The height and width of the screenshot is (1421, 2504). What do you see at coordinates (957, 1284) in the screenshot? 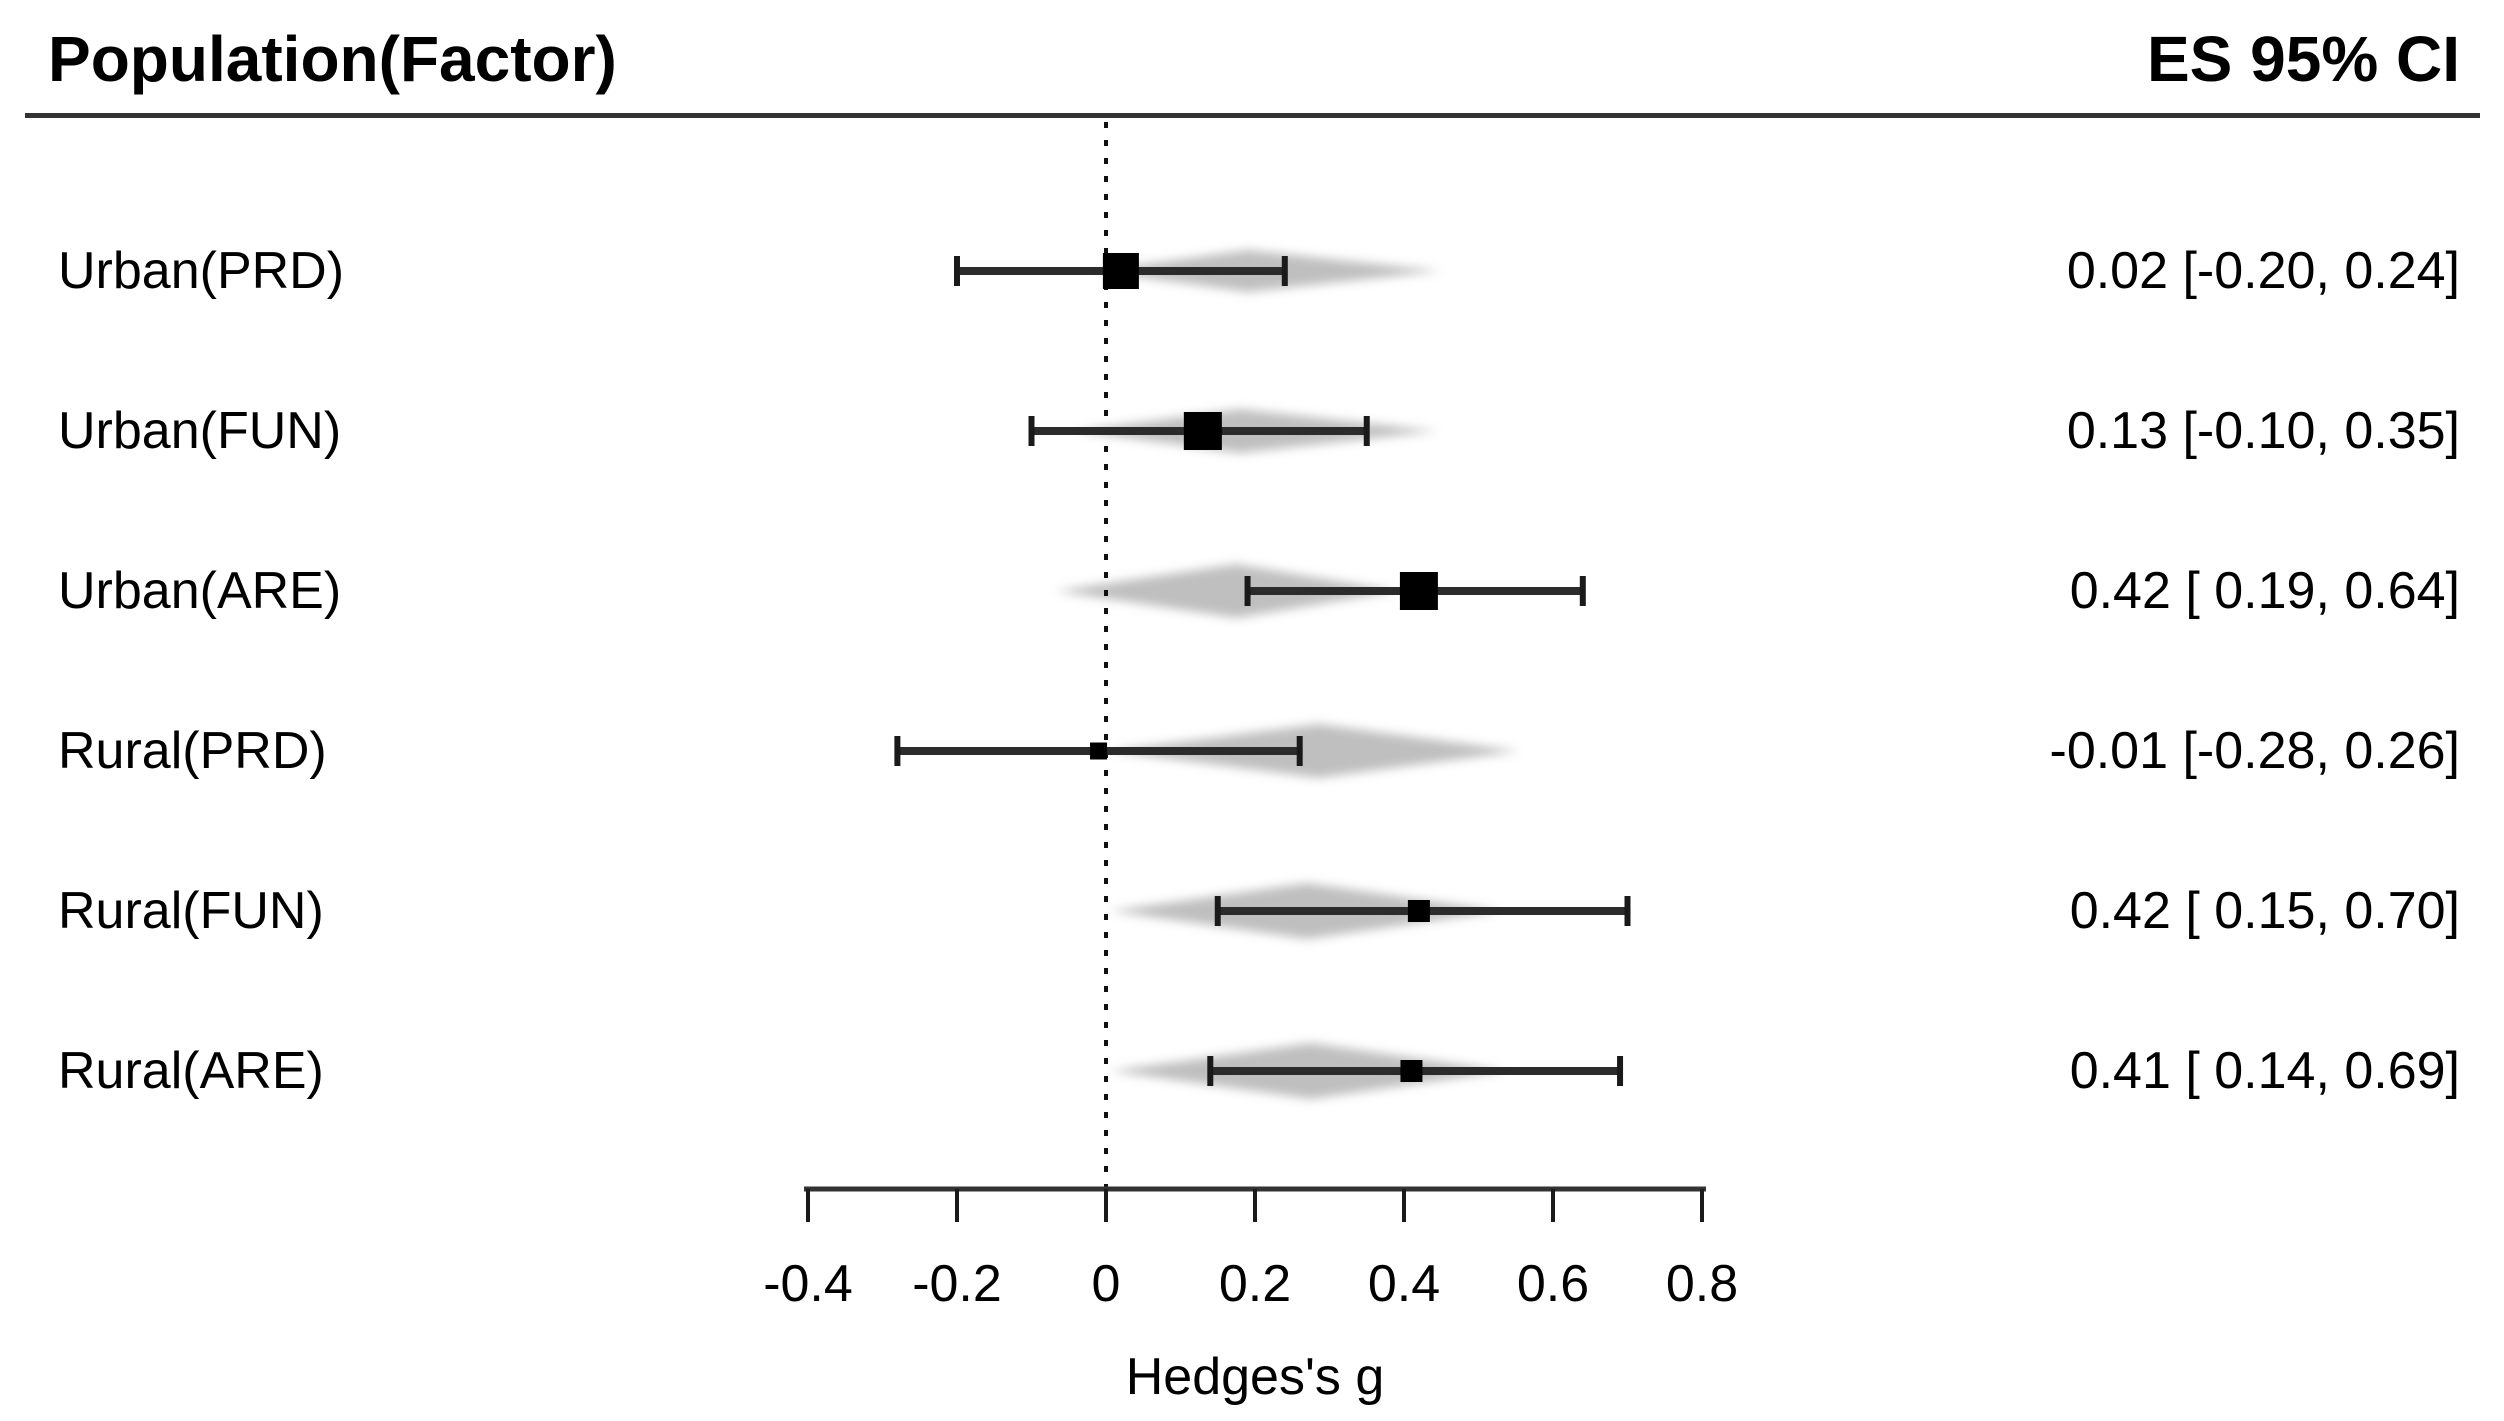
I see `x-axis-tick-label: -0.2` at bounding box center [957, 1284].